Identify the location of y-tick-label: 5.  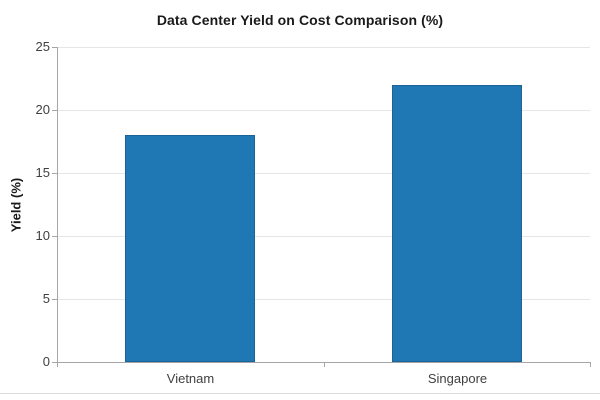
(46, 298).